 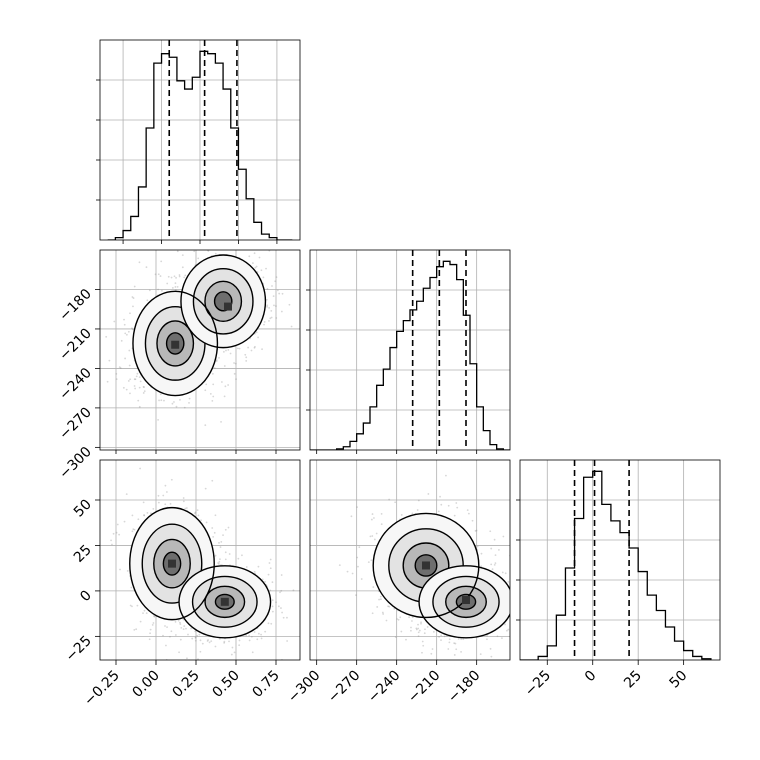 What do you see at coordinates (199, 349) in the screenshot?
I see `joint-clip` at bounding box center [199, 349].